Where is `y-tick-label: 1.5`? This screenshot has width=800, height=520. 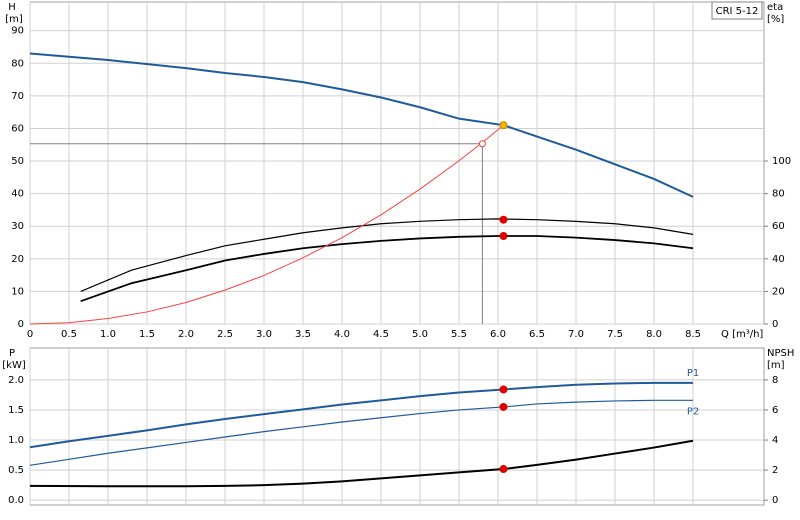
y-tick-label: 1.5 is located at coordinates (16, 410).